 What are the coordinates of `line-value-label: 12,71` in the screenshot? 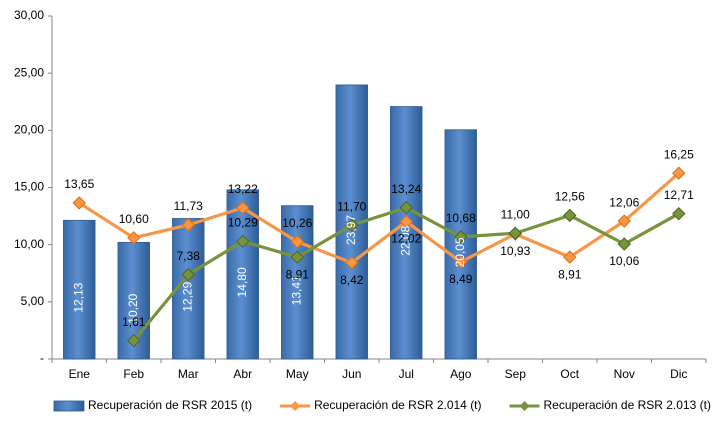 It's located at (679, 195).